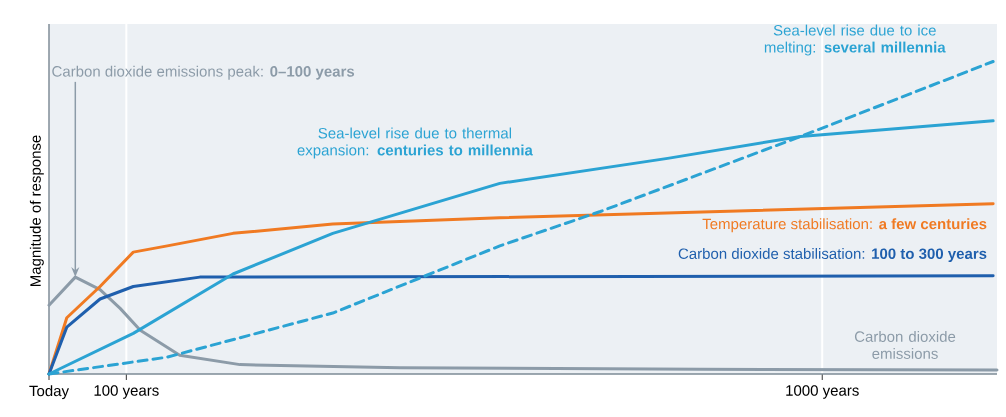 This screenshot has height=417, width=1006. What do you see at coordinates (844, 225) in the screenshot?
I see `series-label: Temperature stabilisation: a few centuries` at bounding box center [844, 225].